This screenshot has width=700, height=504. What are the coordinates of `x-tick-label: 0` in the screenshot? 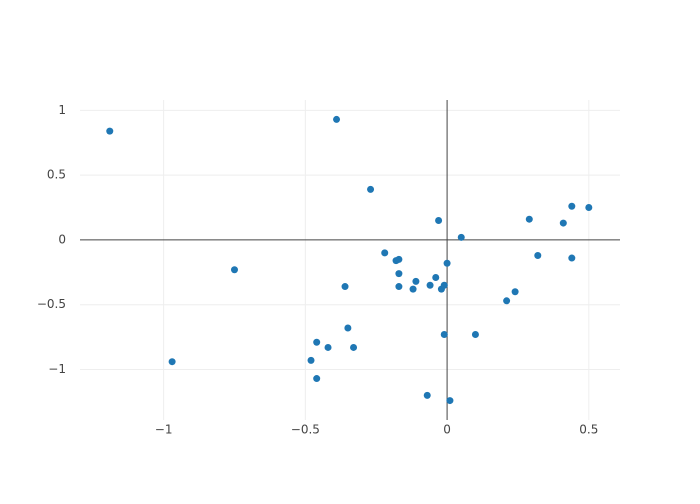 It's located at (447, 430).